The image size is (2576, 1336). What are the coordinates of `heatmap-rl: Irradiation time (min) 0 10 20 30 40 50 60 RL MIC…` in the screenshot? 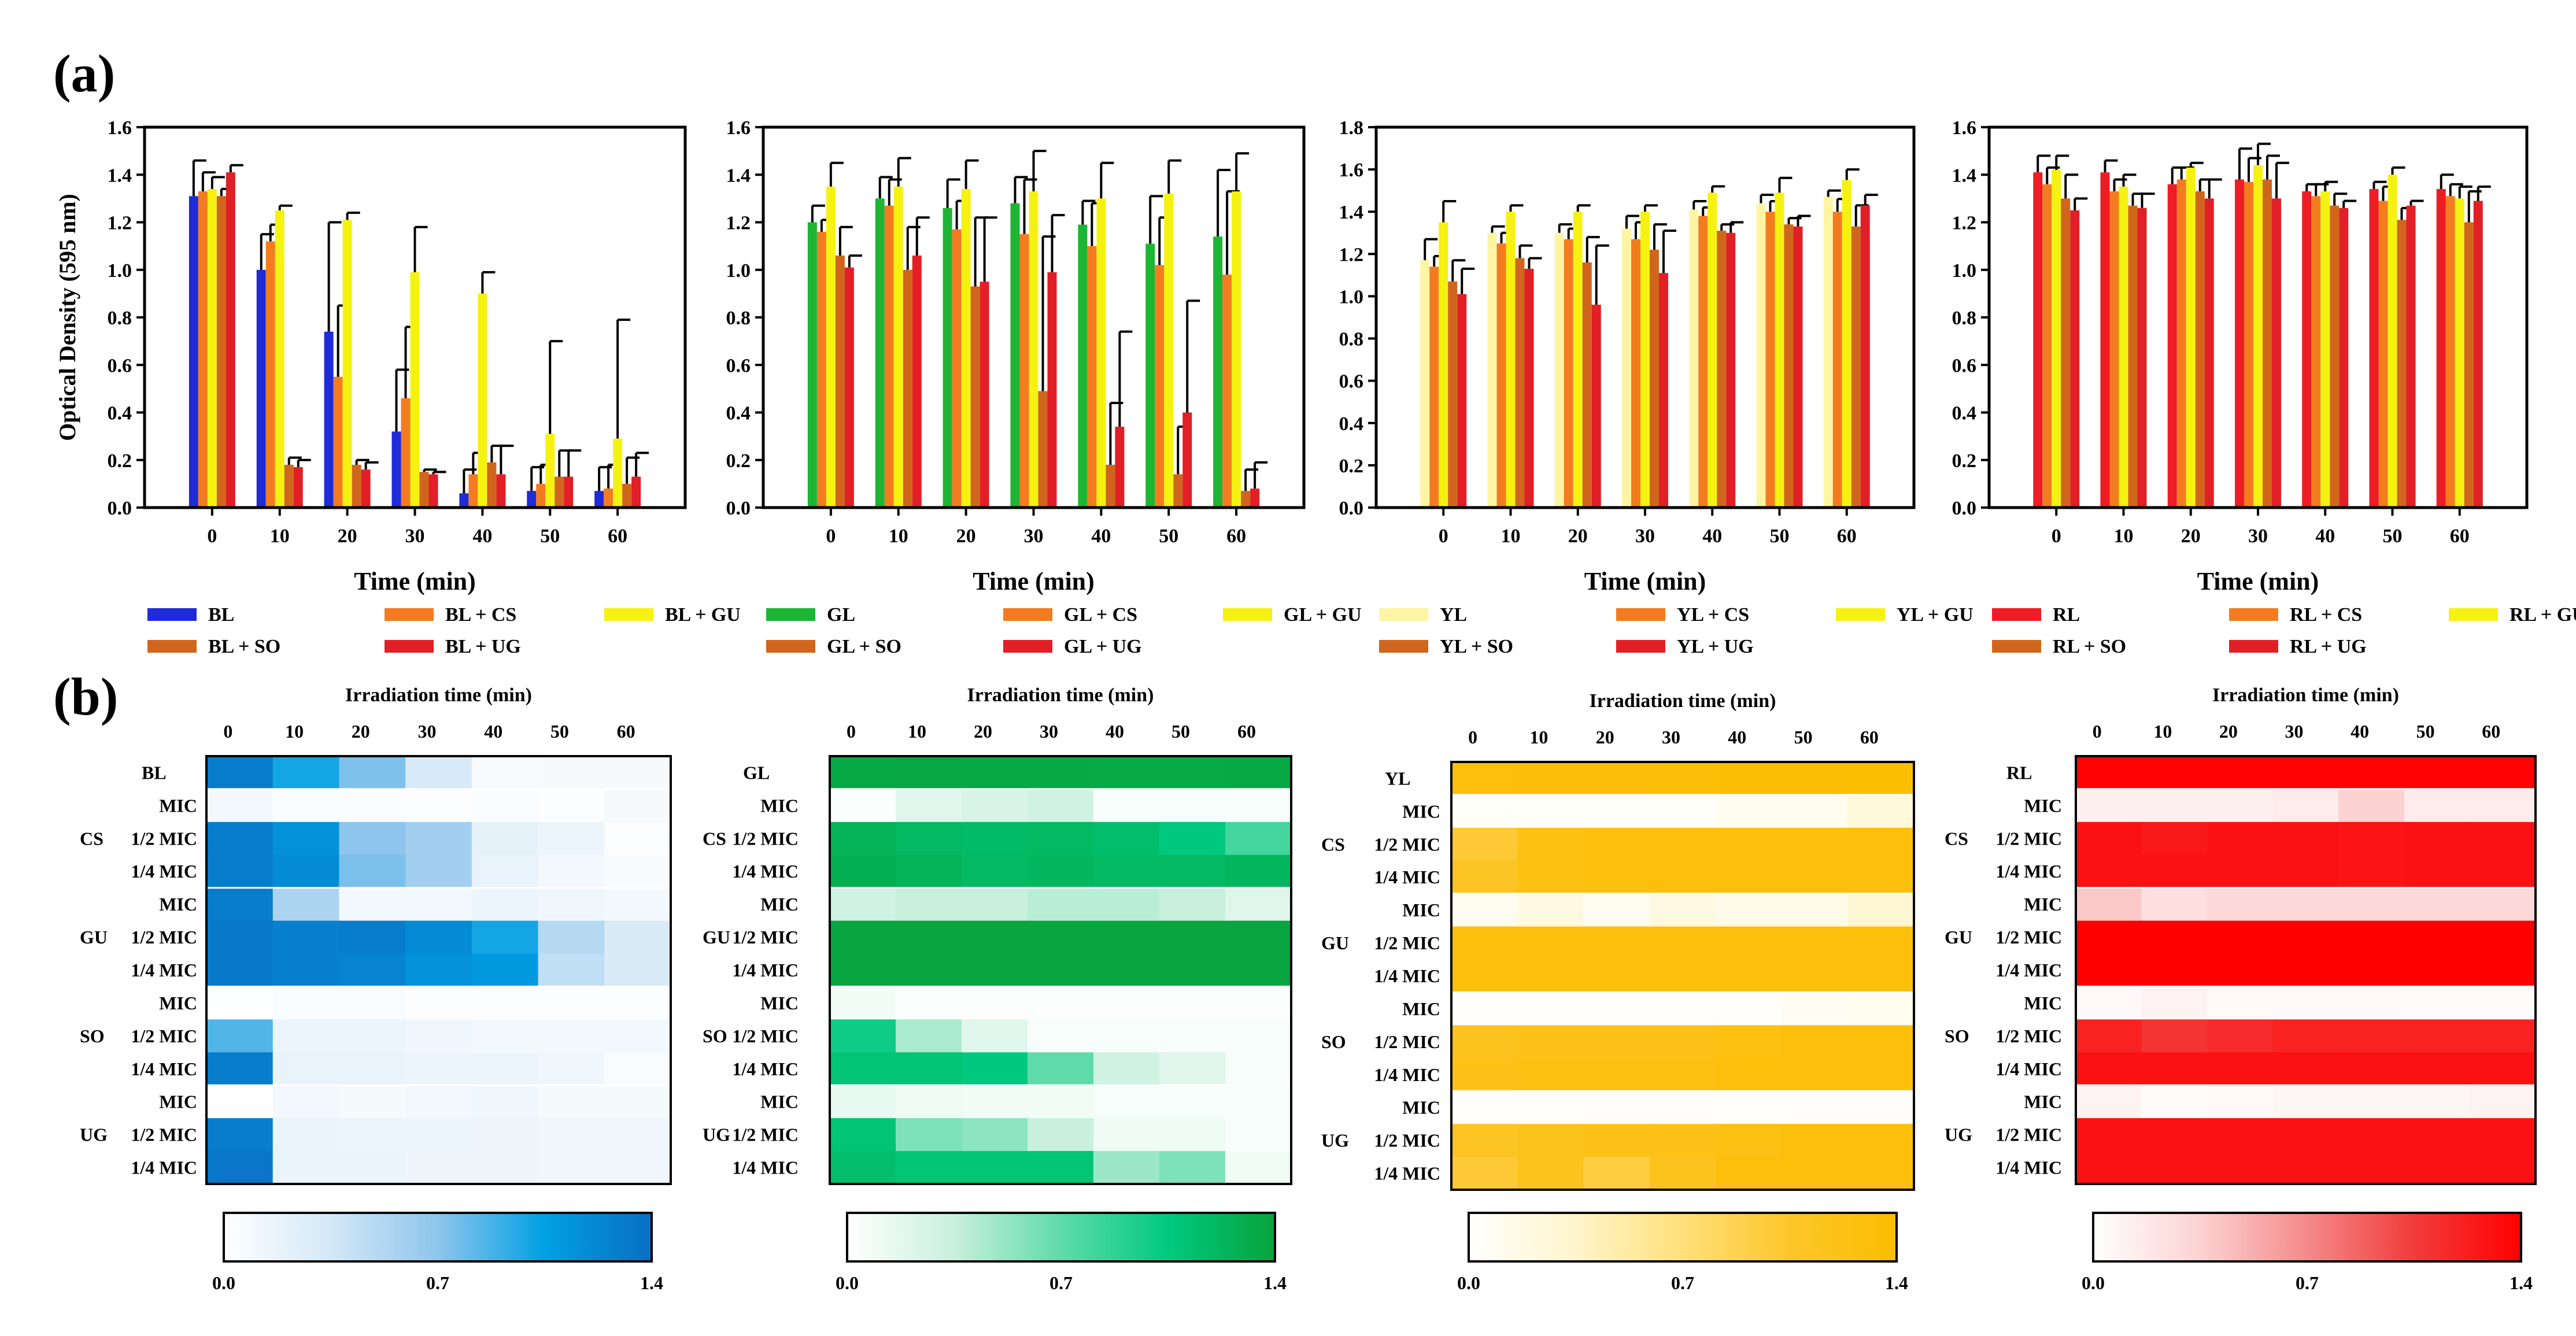 It's located at (2241, 989).